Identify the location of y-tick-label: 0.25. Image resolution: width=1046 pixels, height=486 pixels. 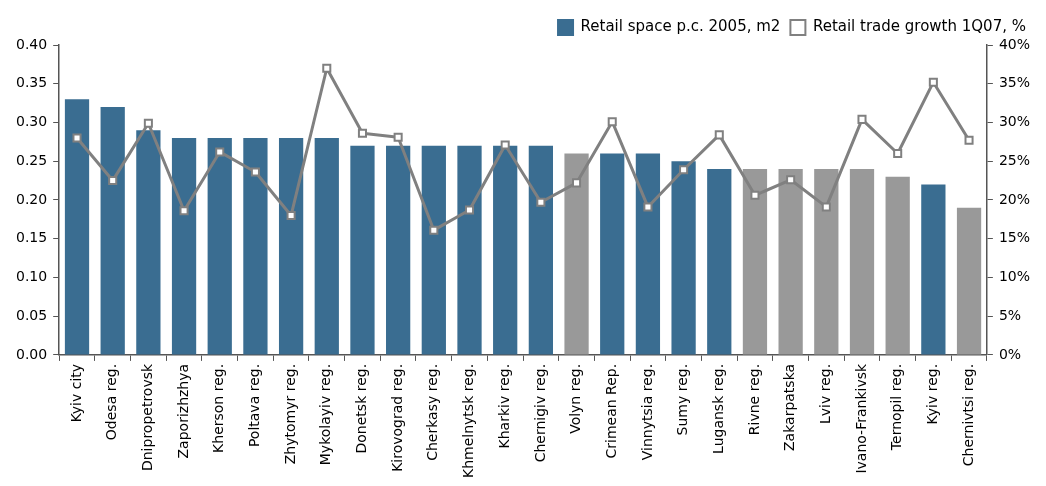
(32, 159).